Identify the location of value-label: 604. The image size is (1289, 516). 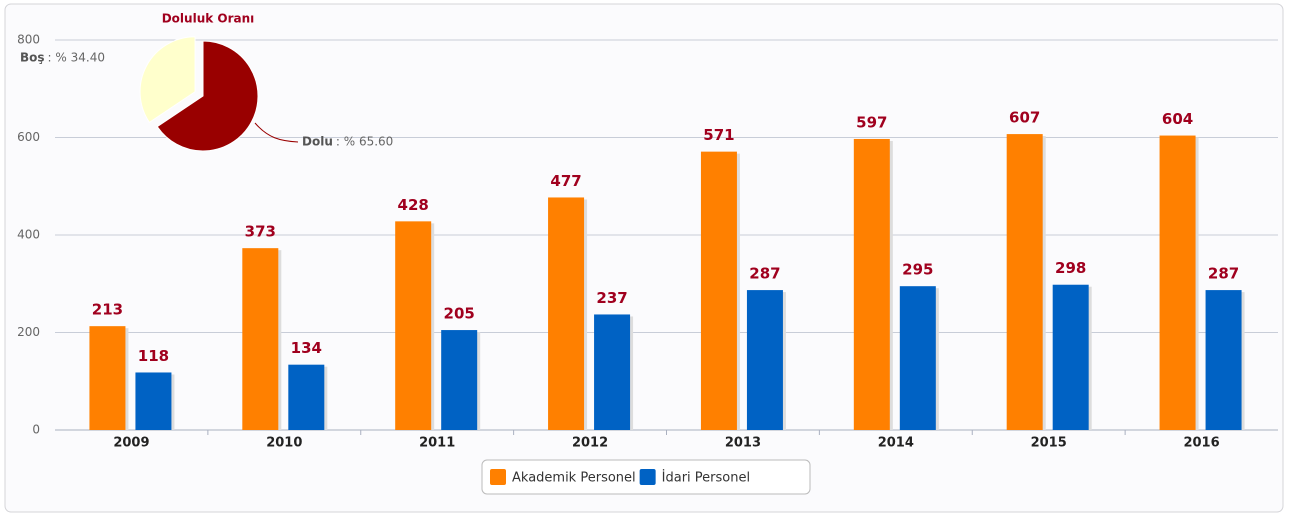
(1177, 119).